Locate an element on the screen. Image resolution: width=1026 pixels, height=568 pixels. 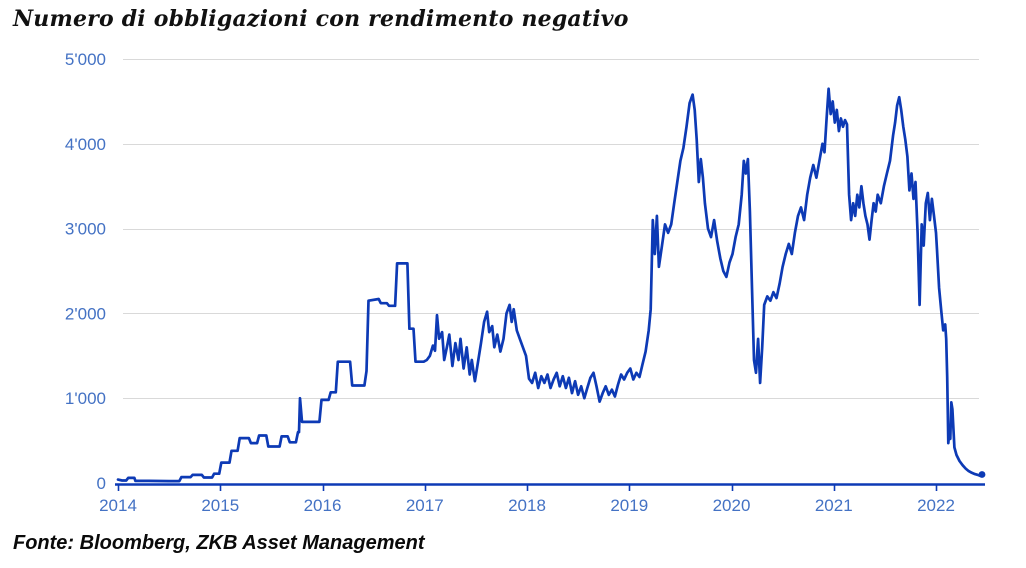
x-axis-label: 2014 is located at coordinates (118, 505).